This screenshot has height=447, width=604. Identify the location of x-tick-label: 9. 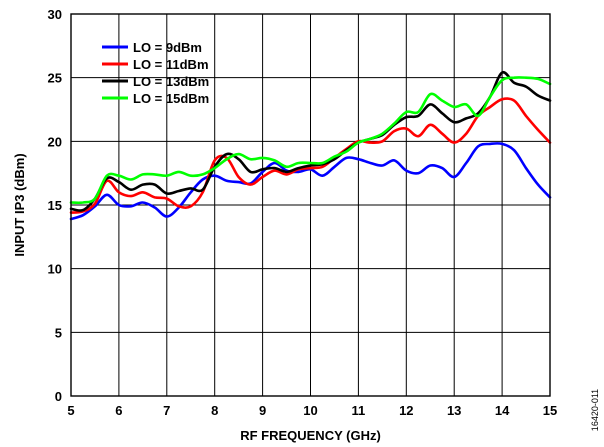
(262, 410).